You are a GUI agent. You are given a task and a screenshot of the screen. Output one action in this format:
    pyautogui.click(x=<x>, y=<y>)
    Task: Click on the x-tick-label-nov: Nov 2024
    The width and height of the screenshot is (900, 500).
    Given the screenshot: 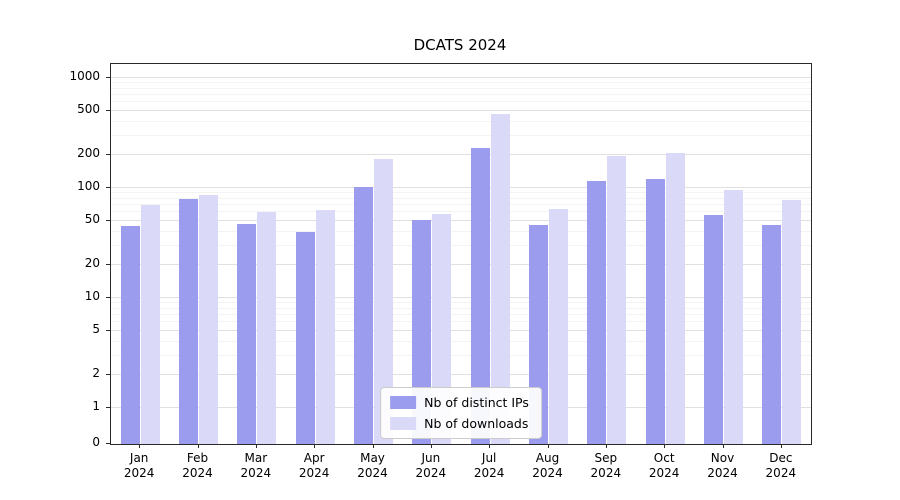 What is the action you would take?
    pyautogui.click(x=722, y=465)
    